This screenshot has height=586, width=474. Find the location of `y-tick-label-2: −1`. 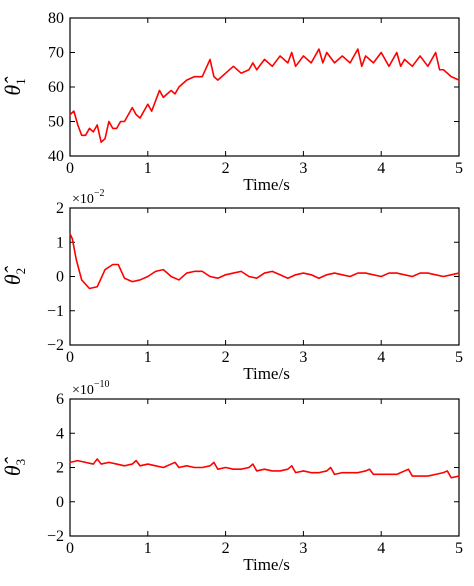

y-tick-label-2: −1 is located at coordinates (55, 311).